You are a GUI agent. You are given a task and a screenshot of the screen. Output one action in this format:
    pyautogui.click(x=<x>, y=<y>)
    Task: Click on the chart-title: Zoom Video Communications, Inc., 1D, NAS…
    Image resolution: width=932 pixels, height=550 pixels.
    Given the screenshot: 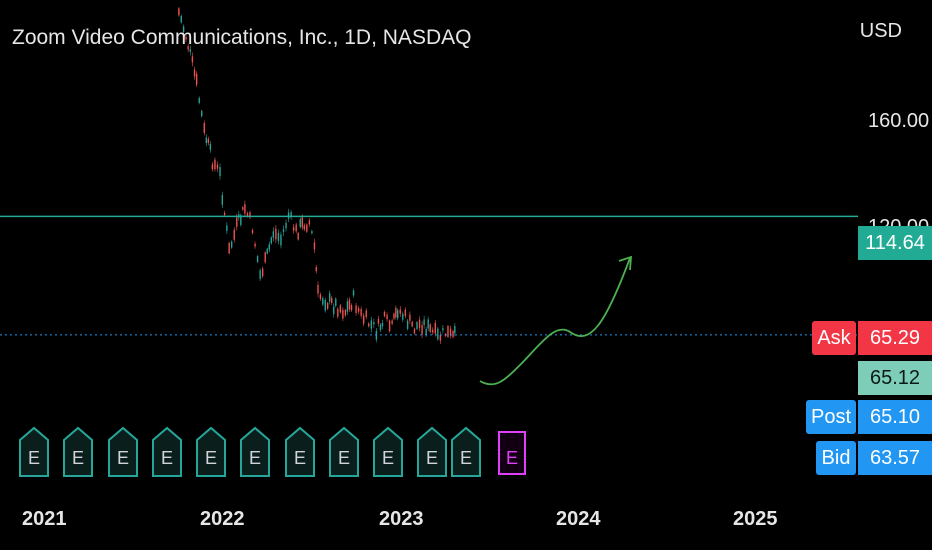 What is the action you would take?
    pyautogui.click(x=242, y=37)
    